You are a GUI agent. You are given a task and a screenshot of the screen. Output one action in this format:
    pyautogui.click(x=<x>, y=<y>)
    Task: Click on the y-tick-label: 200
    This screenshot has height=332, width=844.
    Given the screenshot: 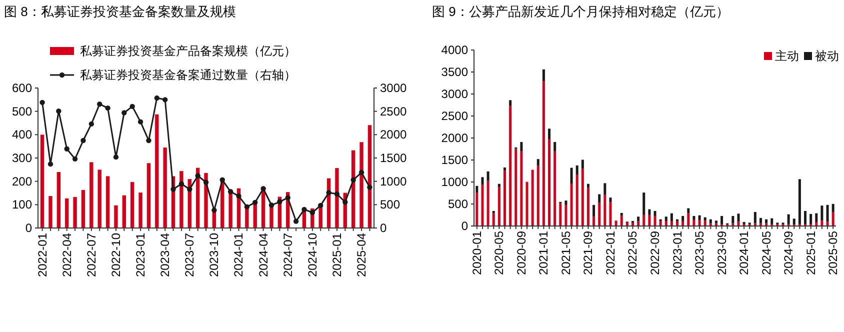 What is the action you would take?
    pyautogui.click(x=22, y=181)
    